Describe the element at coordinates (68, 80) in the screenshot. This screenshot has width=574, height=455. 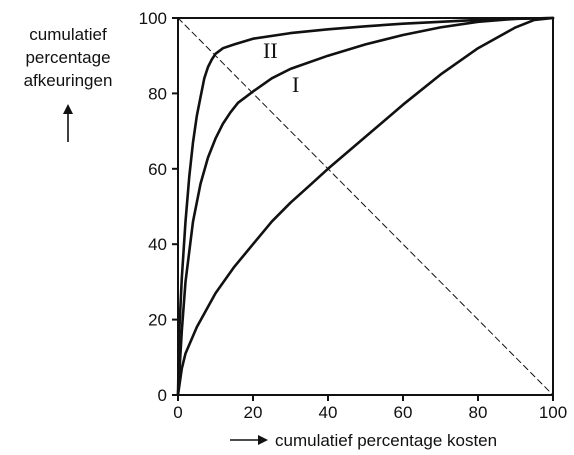
I see `y-axis-title-line-3: afkeuringen` at that location.